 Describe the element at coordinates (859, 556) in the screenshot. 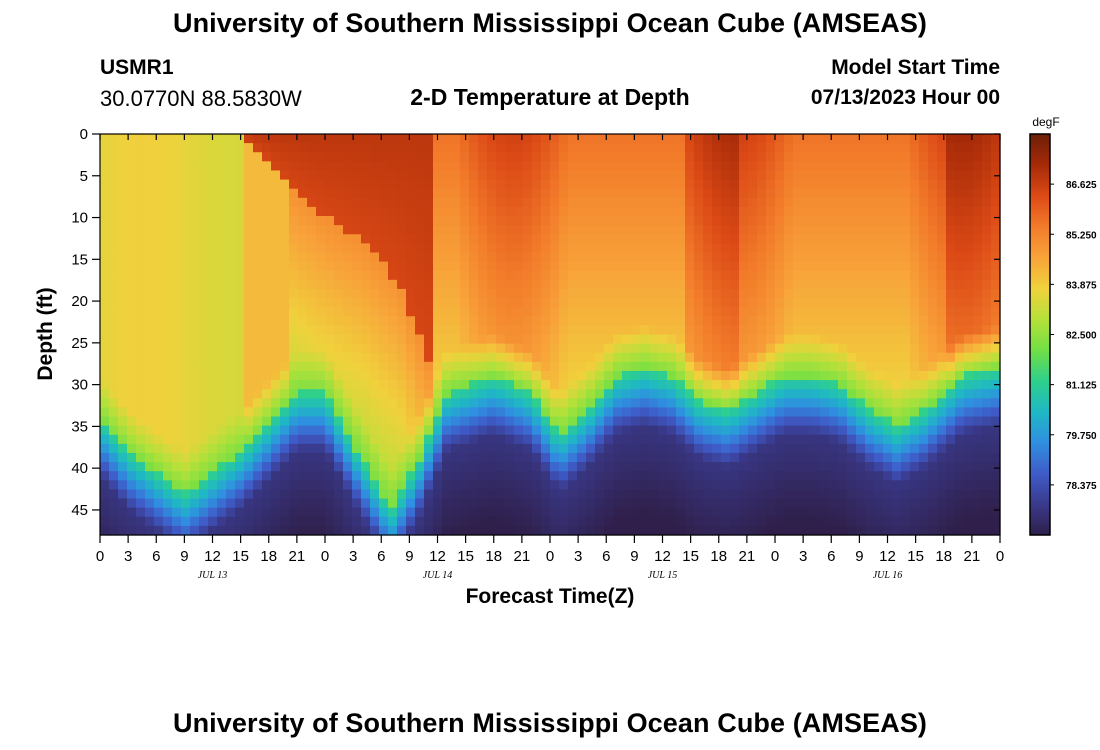

I see `x-tick-label: 9` at that location.